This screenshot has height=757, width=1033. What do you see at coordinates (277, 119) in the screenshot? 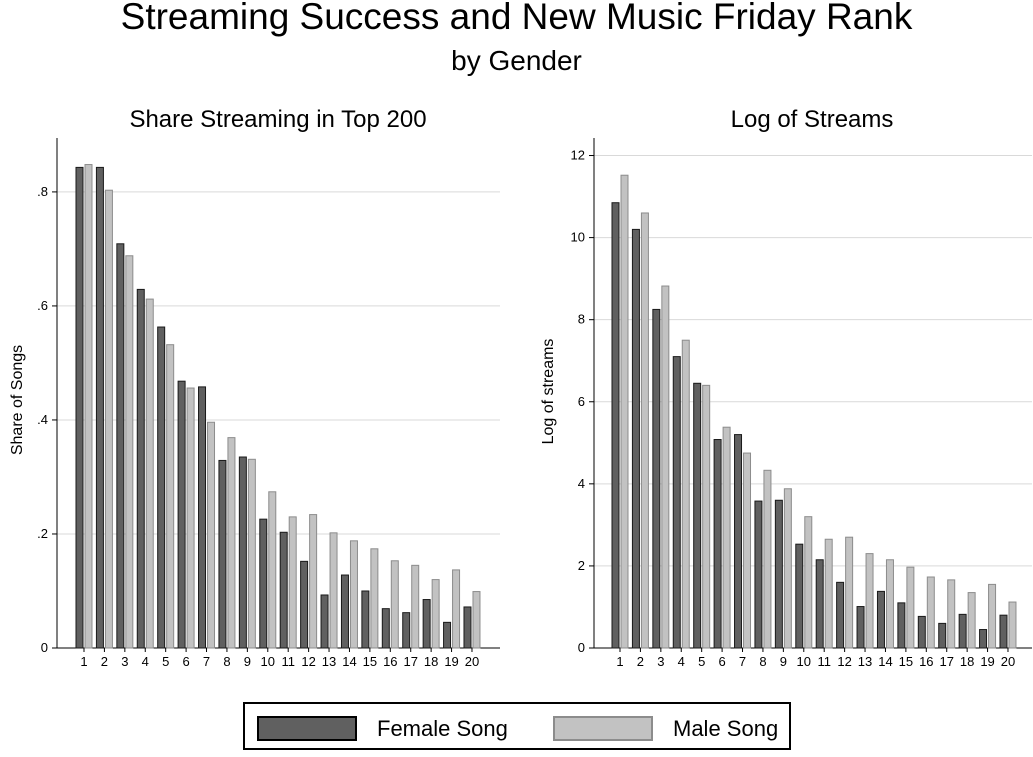
I see `panel-title: Share Streaming in Top 200` at bounding box center [277, 119].